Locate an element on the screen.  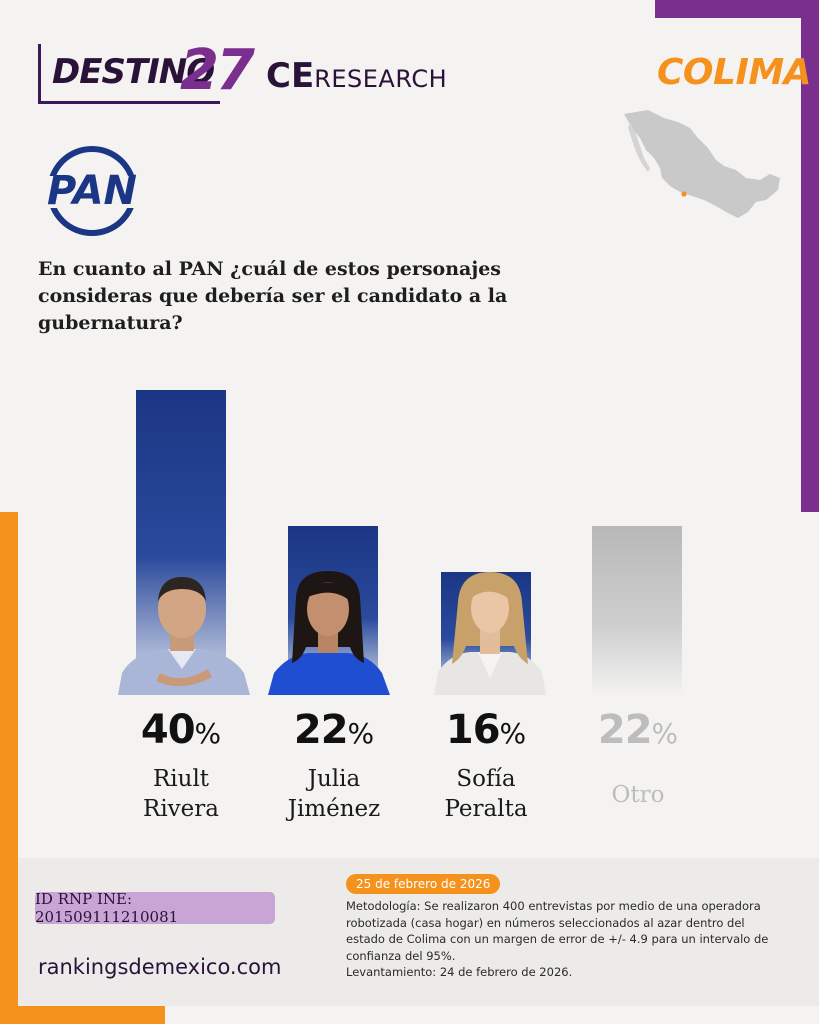
mexico-map-icon is located at coordinates (702, 164).